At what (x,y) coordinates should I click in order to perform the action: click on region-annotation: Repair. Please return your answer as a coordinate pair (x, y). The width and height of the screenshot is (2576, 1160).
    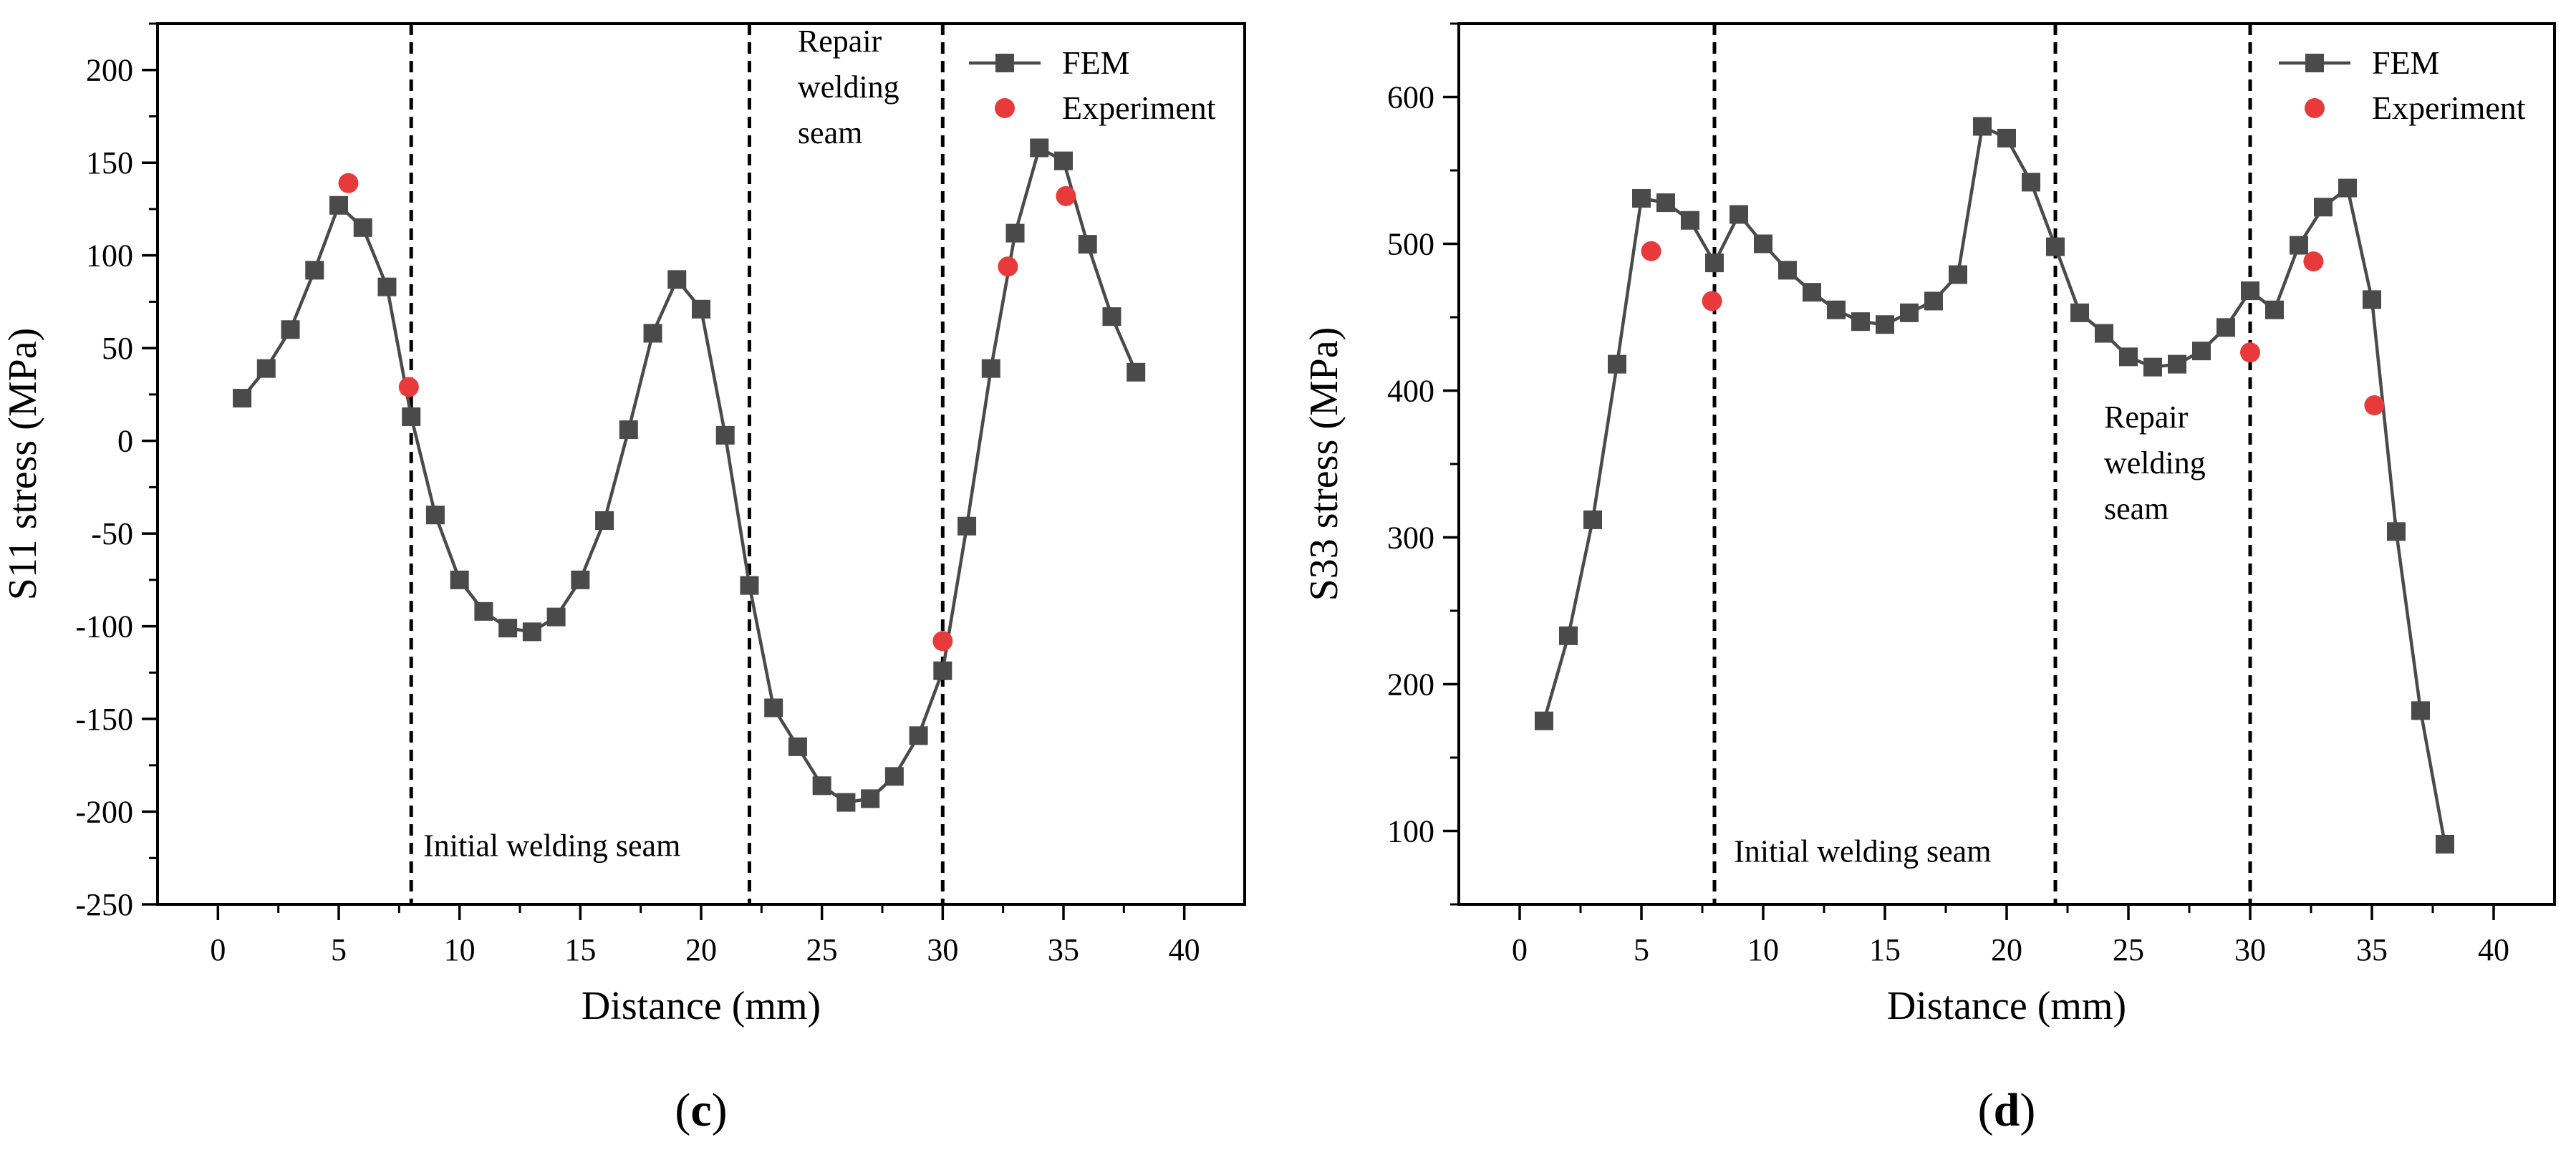
    Looking at the image, I should click on (2146, 417).